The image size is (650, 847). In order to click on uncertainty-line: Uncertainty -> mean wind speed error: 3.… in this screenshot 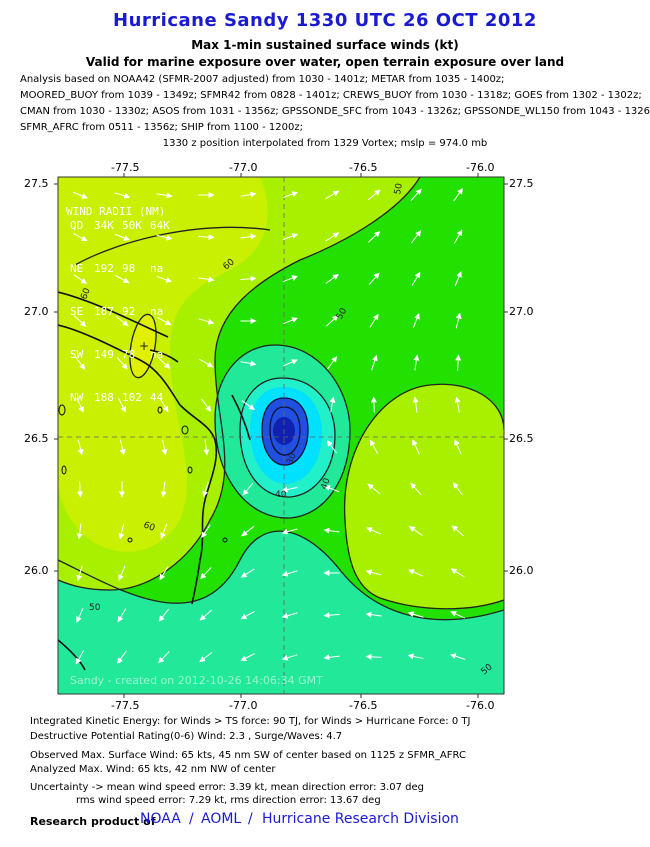, I will do `click(227, 787)`.